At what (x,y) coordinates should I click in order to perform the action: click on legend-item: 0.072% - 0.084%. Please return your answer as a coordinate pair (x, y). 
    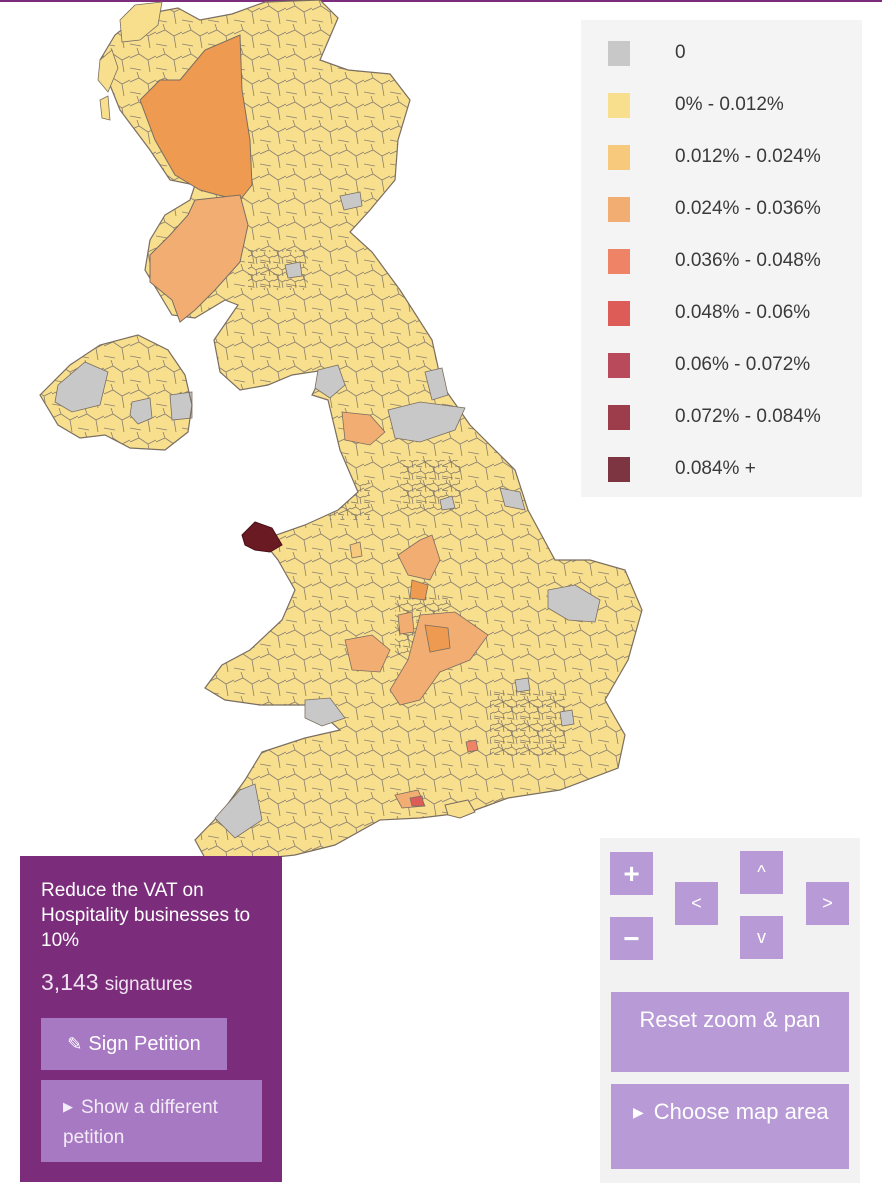
    Looking at the image, I should click on (721, 417).